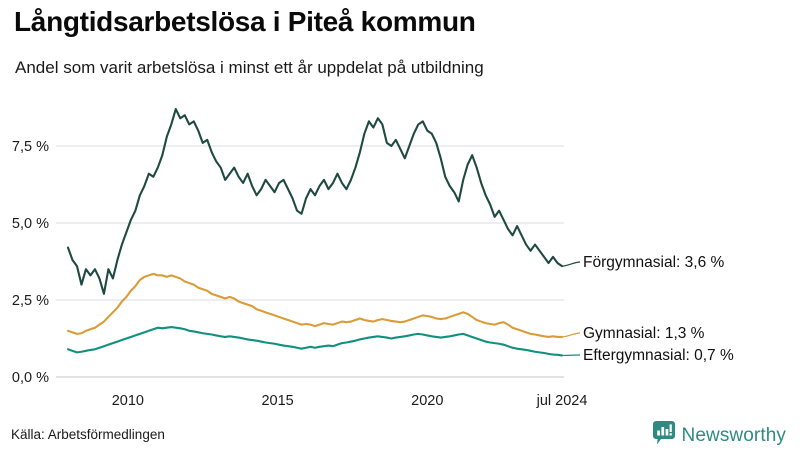 The image size is (800, 450). I want to click on bar-chart-bubble-icon, so click(663, 435).